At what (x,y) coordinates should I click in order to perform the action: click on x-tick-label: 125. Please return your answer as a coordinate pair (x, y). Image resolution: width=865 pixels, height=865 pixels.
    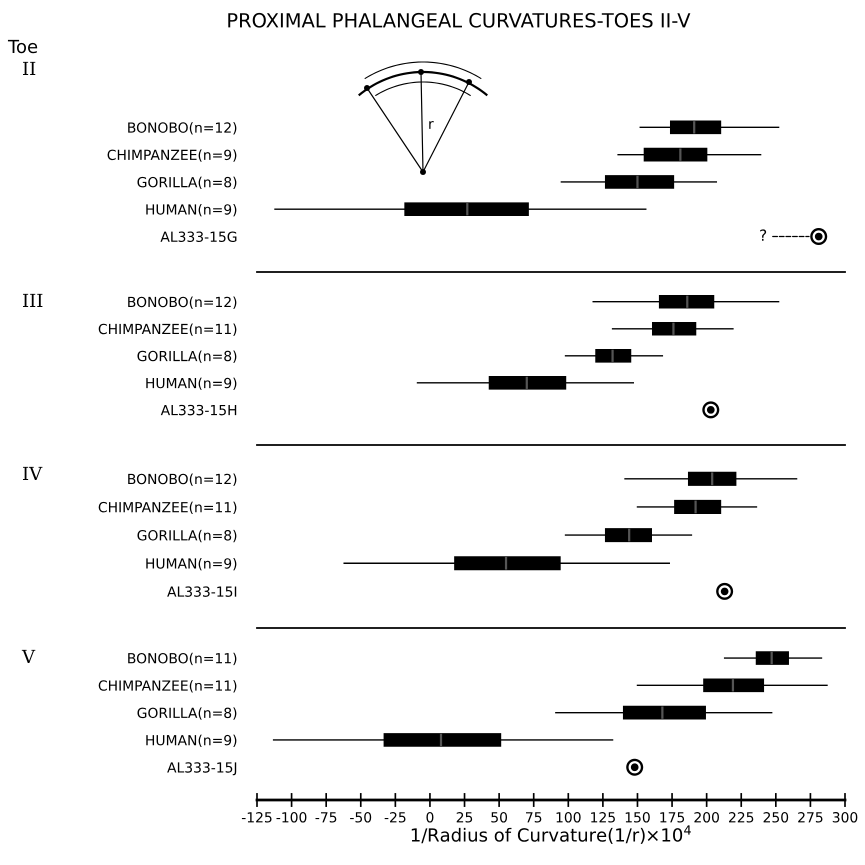
    Looking at the image, I should click on (603, 817).